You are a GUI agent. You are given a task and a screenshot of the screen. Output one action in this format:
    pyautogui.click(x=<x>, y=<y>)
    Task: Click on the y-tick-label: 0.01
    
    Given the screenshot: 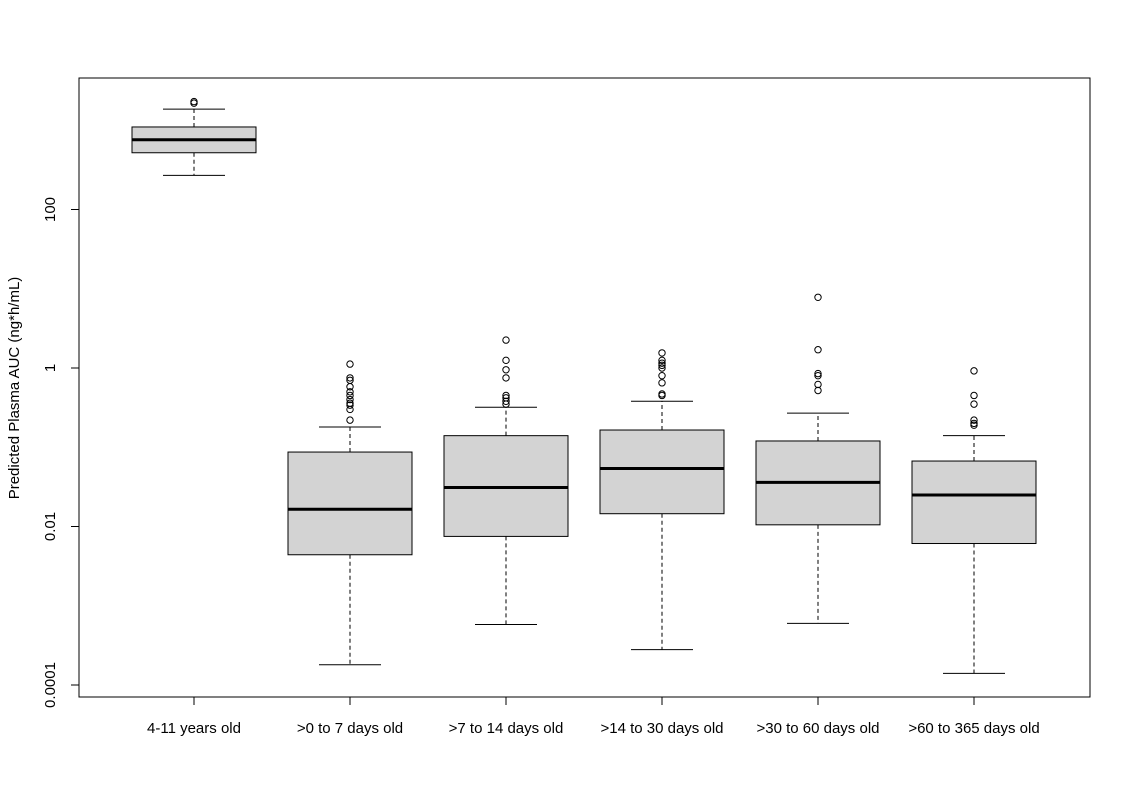 What is the action you would take?
    pyautogui.click(x=50, y=526)
    